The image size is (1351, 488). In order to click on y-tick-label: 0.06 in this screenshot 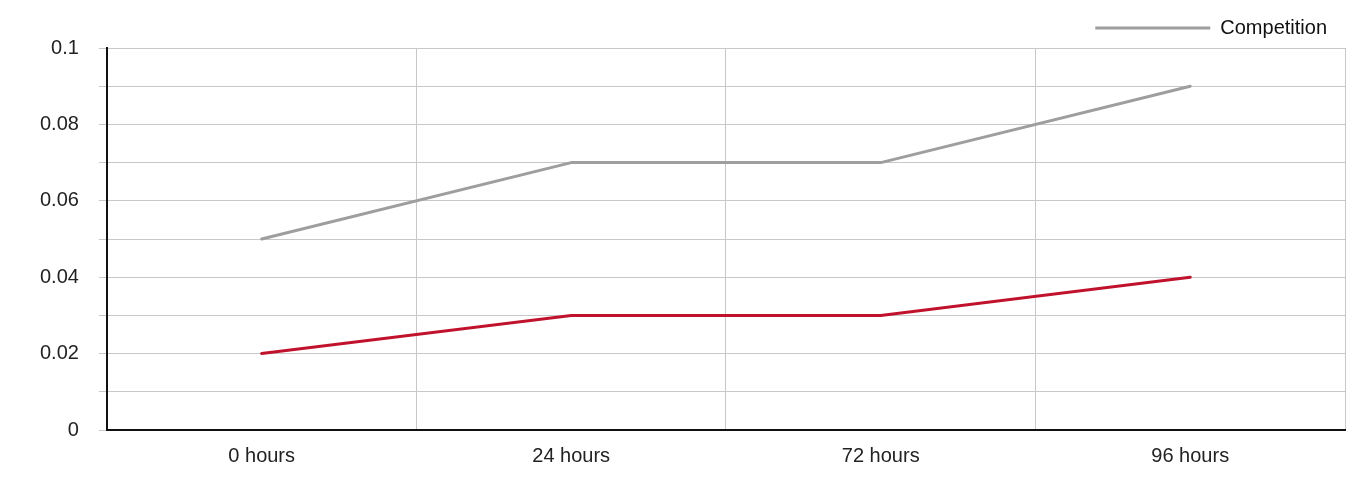, I will do `click(59, 199)`.